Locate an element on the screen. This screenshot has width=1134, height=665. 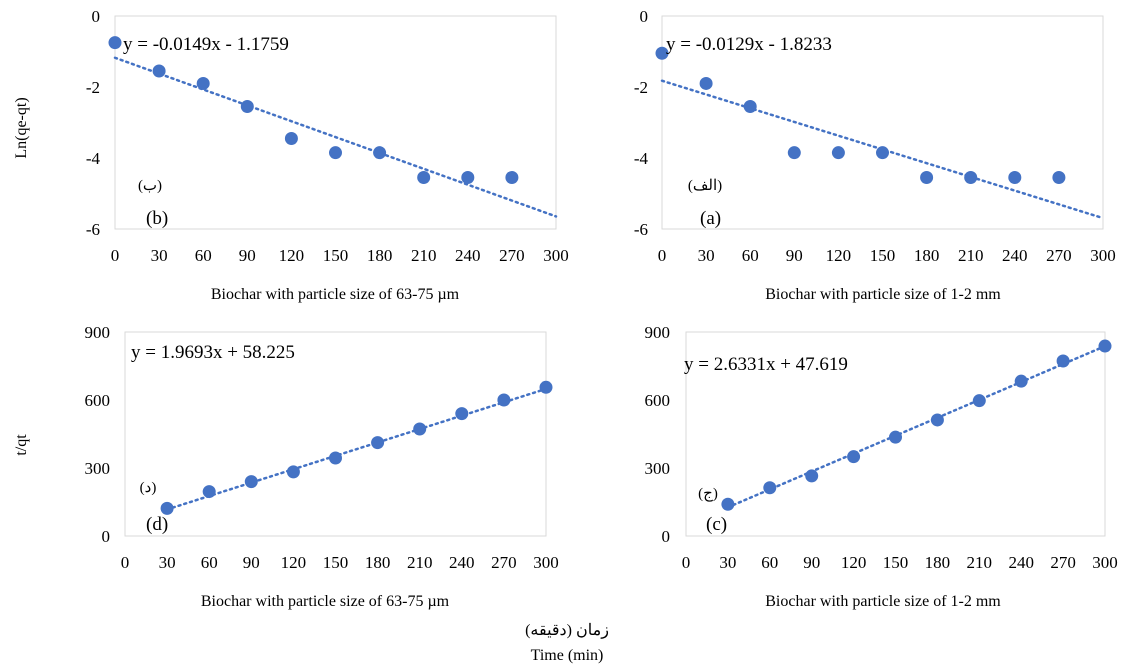
footer-persian: زمان (دقیقه) is located at coordinates (567, 630).